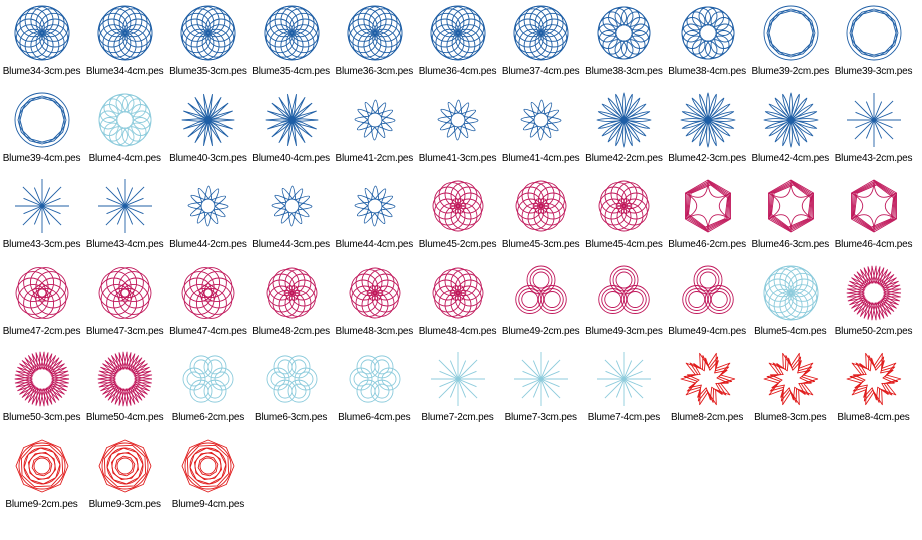 This screenshot has width=922, height=540. What do you see at coordinates (208, 71) in the screenshot?
I see `file-name-label: Blume35-3cm.pes` at bounding box center [208, 71].